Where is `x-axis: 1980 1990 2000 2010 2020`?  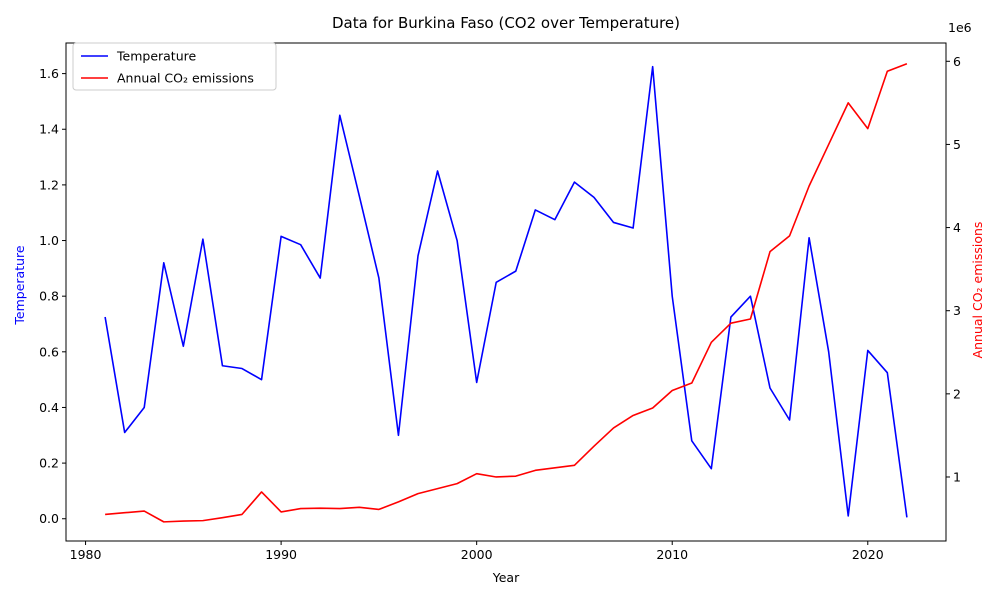
x-axis: 1980 1990 2000 2010 2020 is located at coordinates (477, 551).